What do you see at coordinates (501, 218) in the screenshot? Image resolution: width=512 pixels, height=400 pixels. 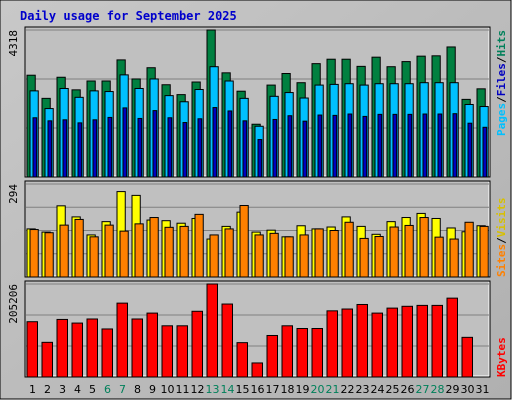 I see `legend-visits: Visits` at bounding box center [501, 218].